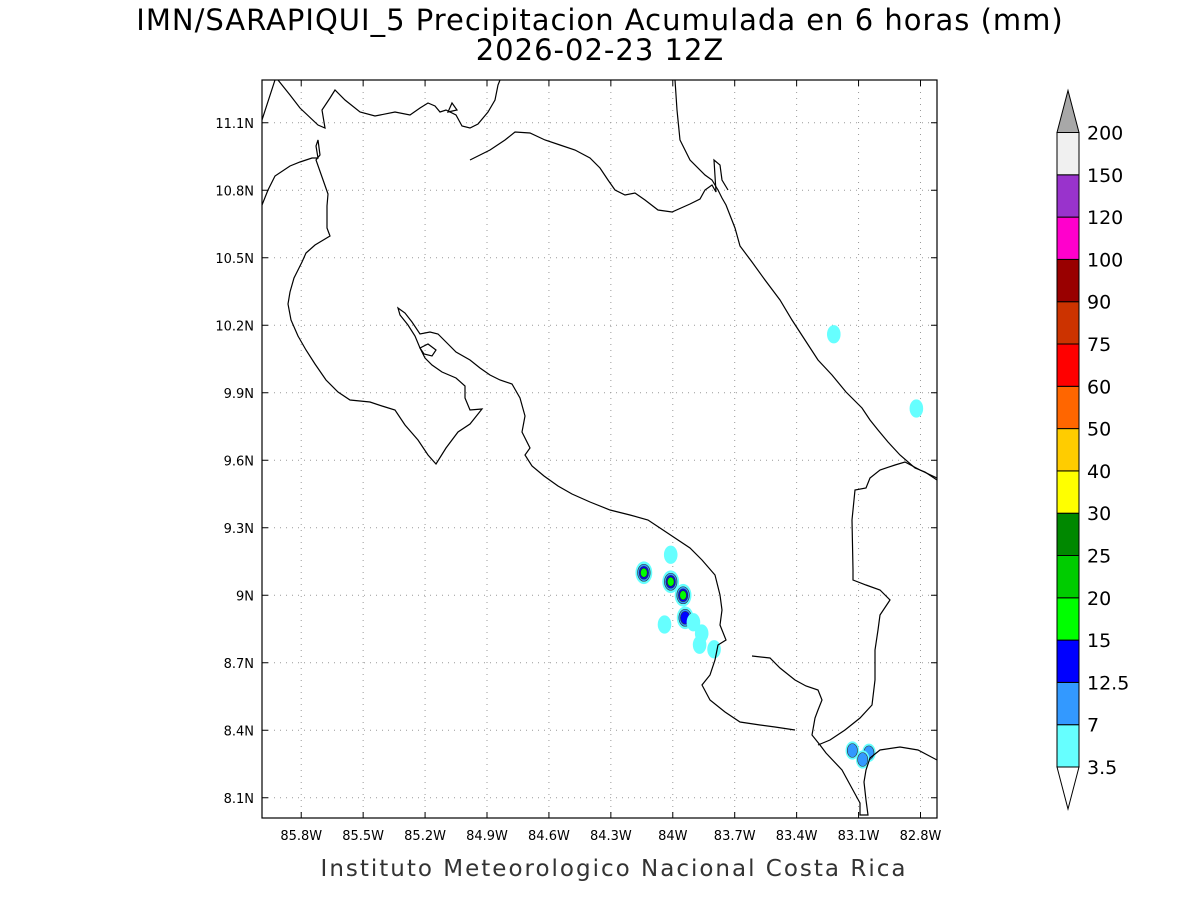 Image resolution: width=1200 pixels, height=900 pixels. Describe the element at coordinates (735, 836) in the screenshot. I see `lon-tick-label: 83.7W` at that location.